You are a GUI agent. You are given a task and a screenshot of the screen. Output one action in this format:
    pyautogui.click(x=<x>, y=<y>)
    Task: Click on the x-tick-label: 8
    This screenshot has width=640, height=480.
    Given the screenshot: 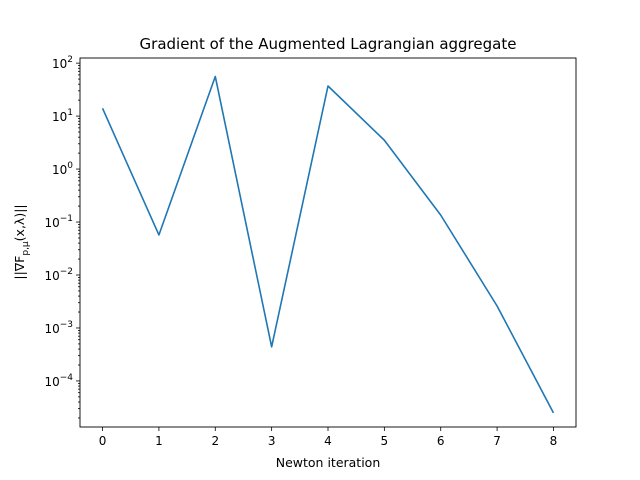 What is the action you would take?
    pyautogui.click(x=554, y=441)
    